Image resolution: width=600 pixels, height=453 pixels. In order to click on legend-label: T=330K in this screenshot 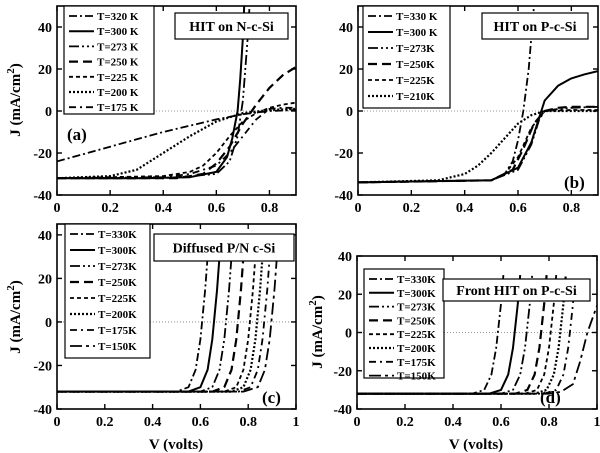, I will do `click(416, 280)`.